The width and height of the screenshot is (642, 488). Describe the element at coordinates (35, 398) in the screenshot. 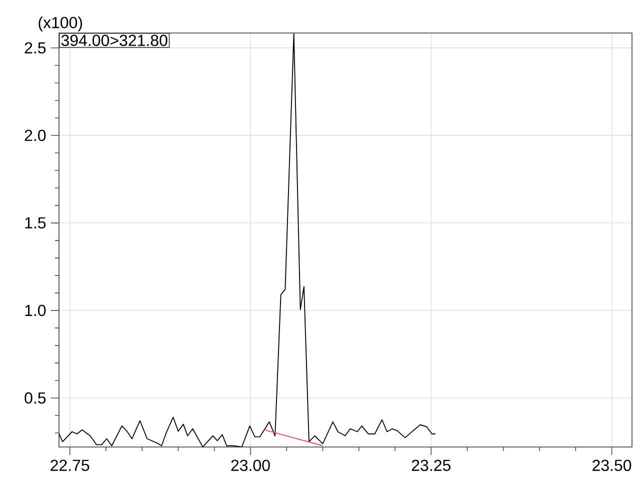

I see `y-tick-label: 0.5` at that location.